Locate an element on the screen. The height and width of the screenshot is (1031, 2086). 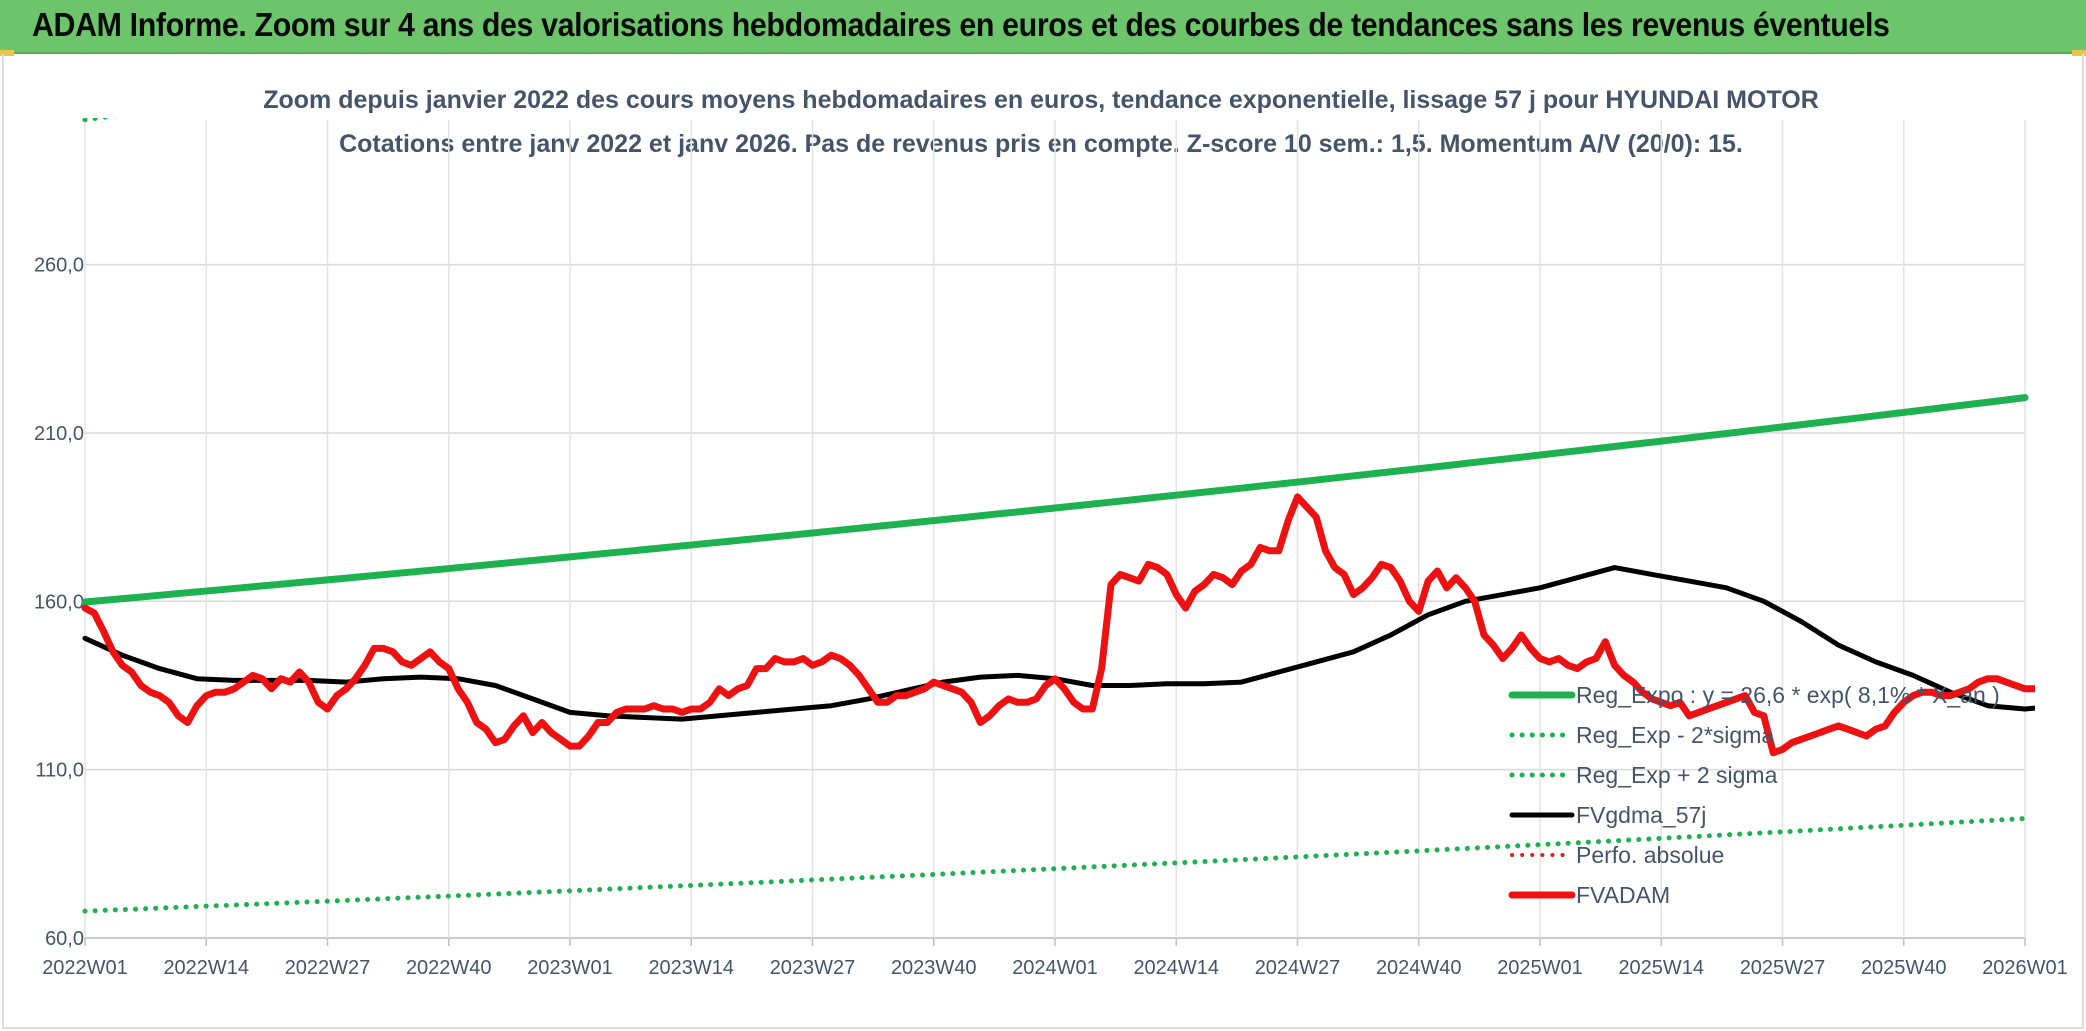
x-tick-label: 2022W14 is located at coordinates (206, 968).